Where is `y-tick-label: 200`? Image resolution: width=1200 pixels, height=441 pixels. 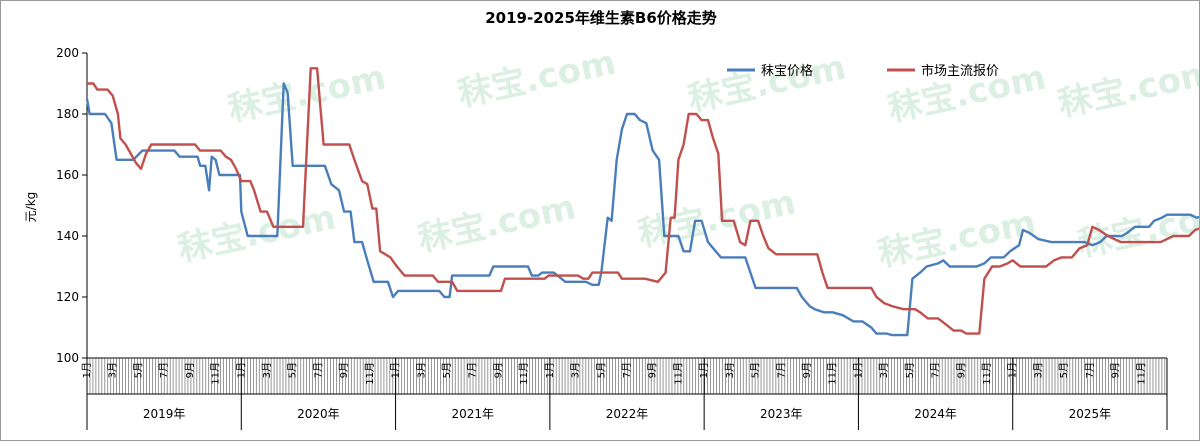 y-tick-label: 200 is located at coordinates (67, 53).